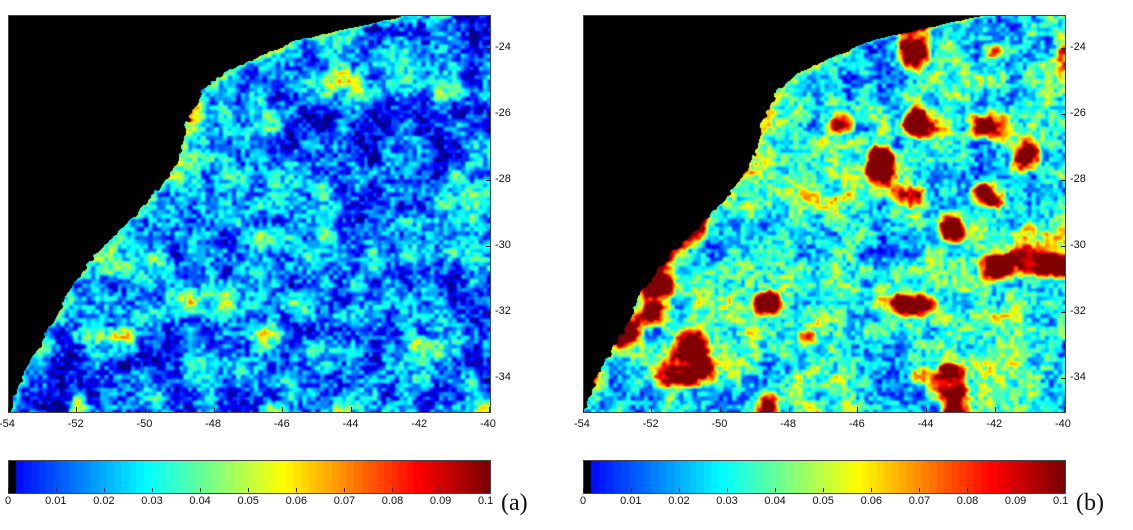 The height and width of the screenshot is (530, 1133). What do you see at coordinates (503, 47) in the screenshot?
I see `lat-tick-label: -24` at bounding box center [503, 47].